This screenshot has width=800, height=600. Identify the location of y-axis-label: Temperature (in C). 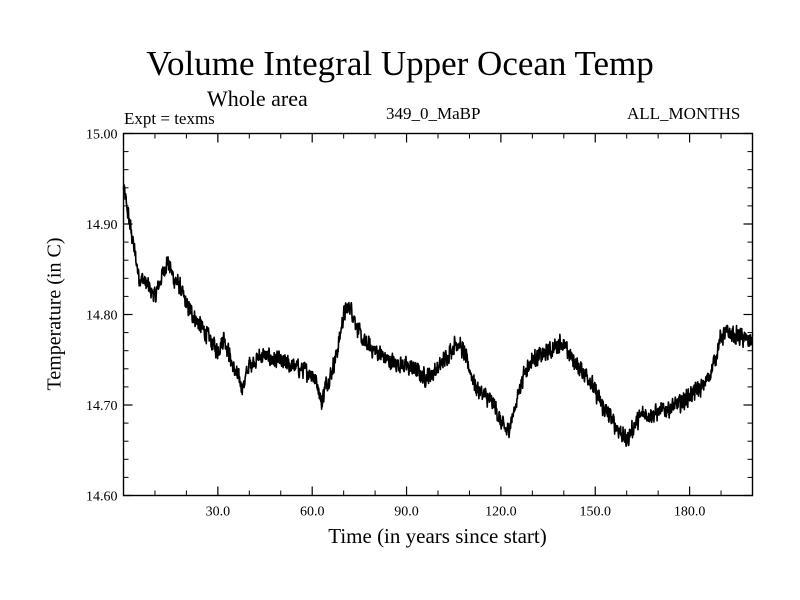
(54, 314).